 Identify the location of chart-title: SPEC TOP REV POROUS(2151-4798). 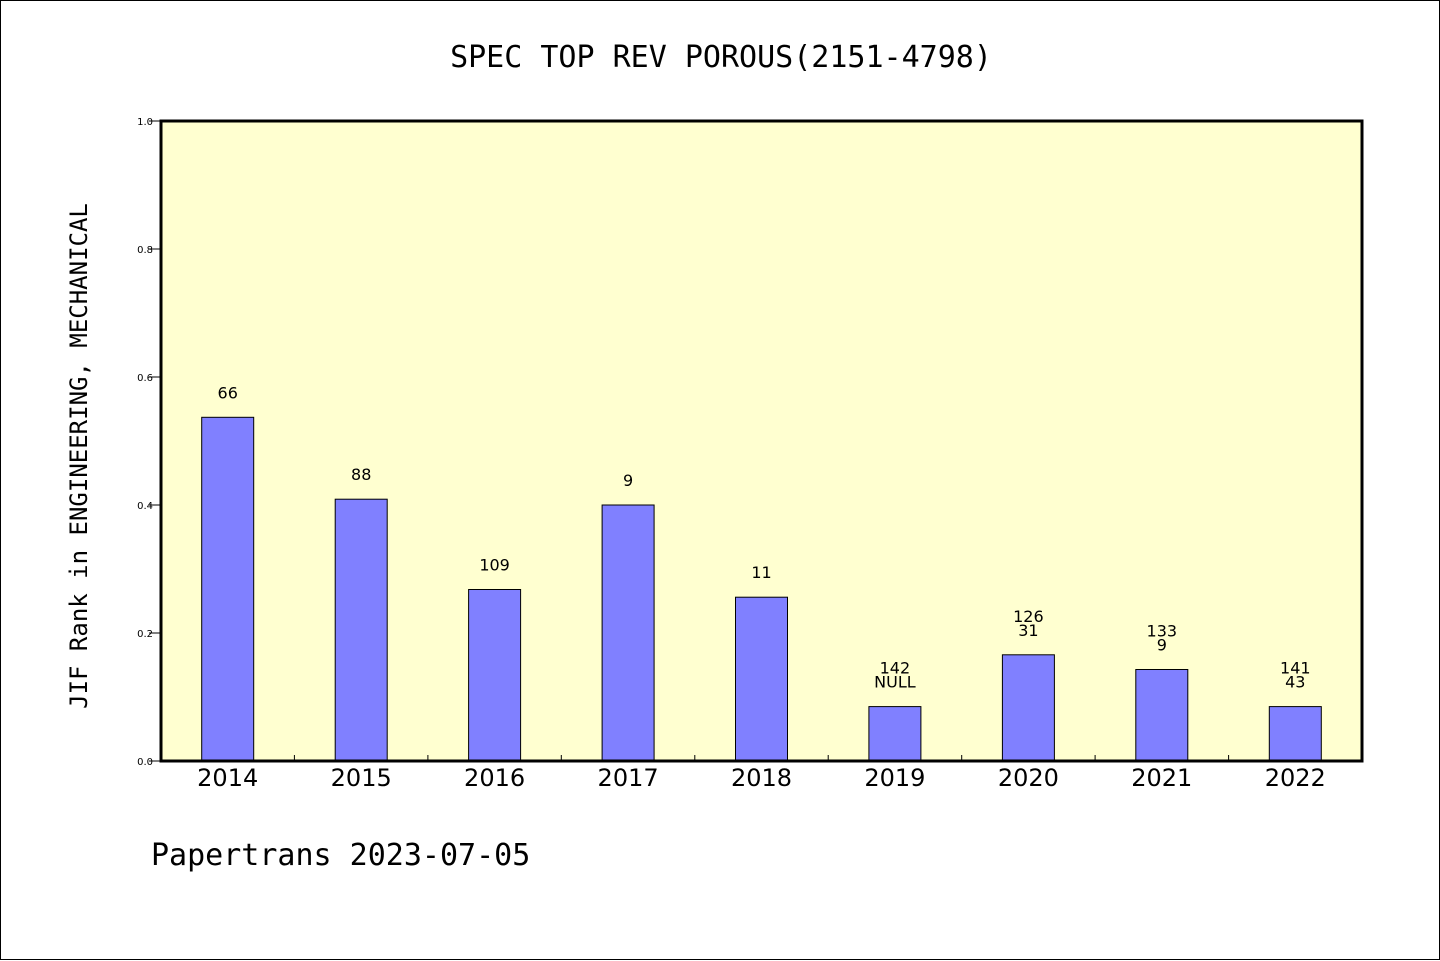
(721, 57).